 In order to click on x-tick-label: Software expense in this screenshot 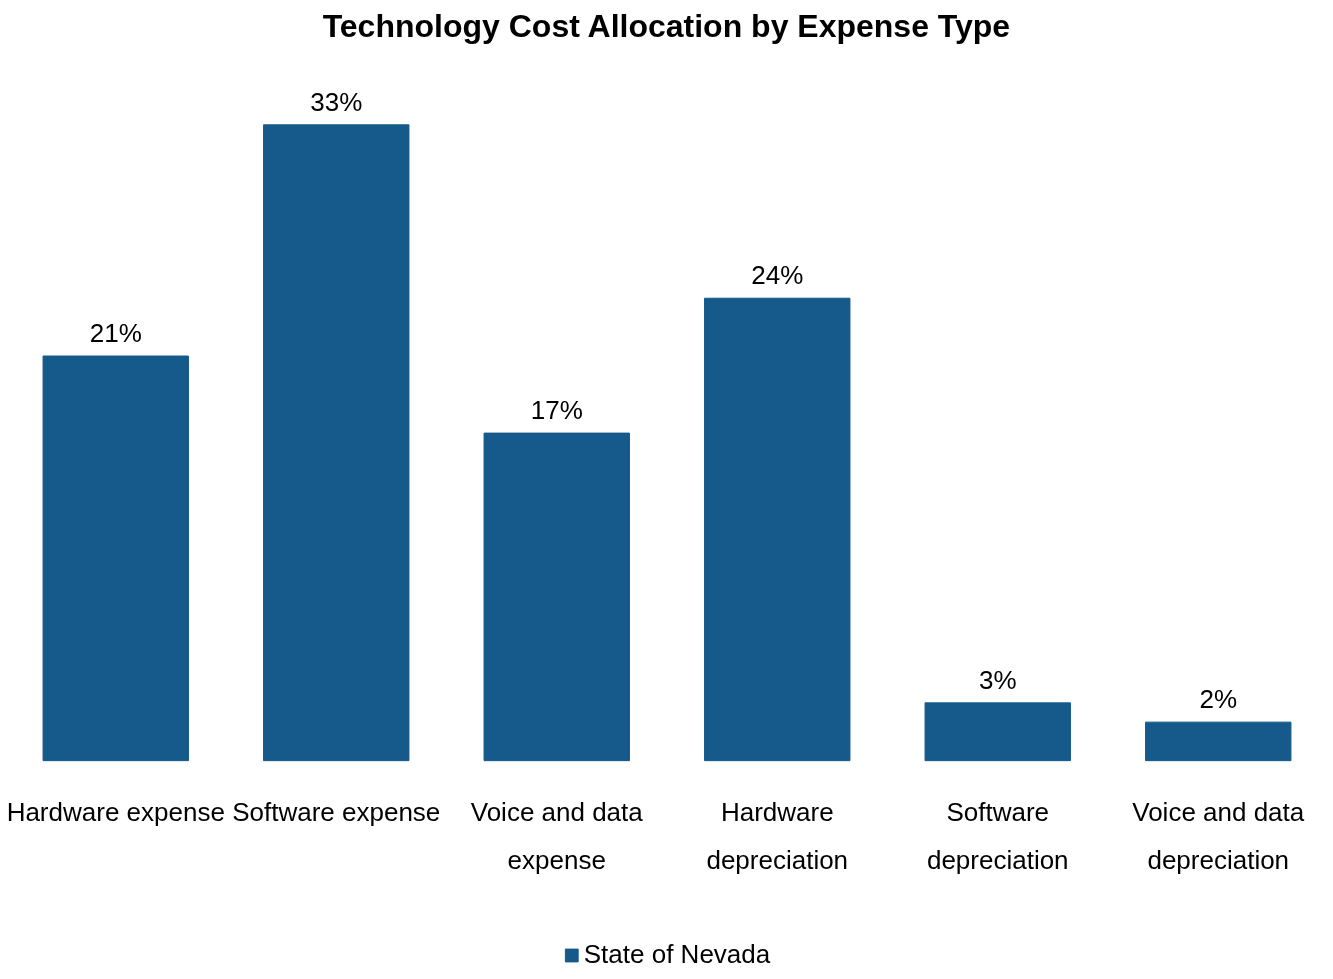, I will do `click(336, 811)`.